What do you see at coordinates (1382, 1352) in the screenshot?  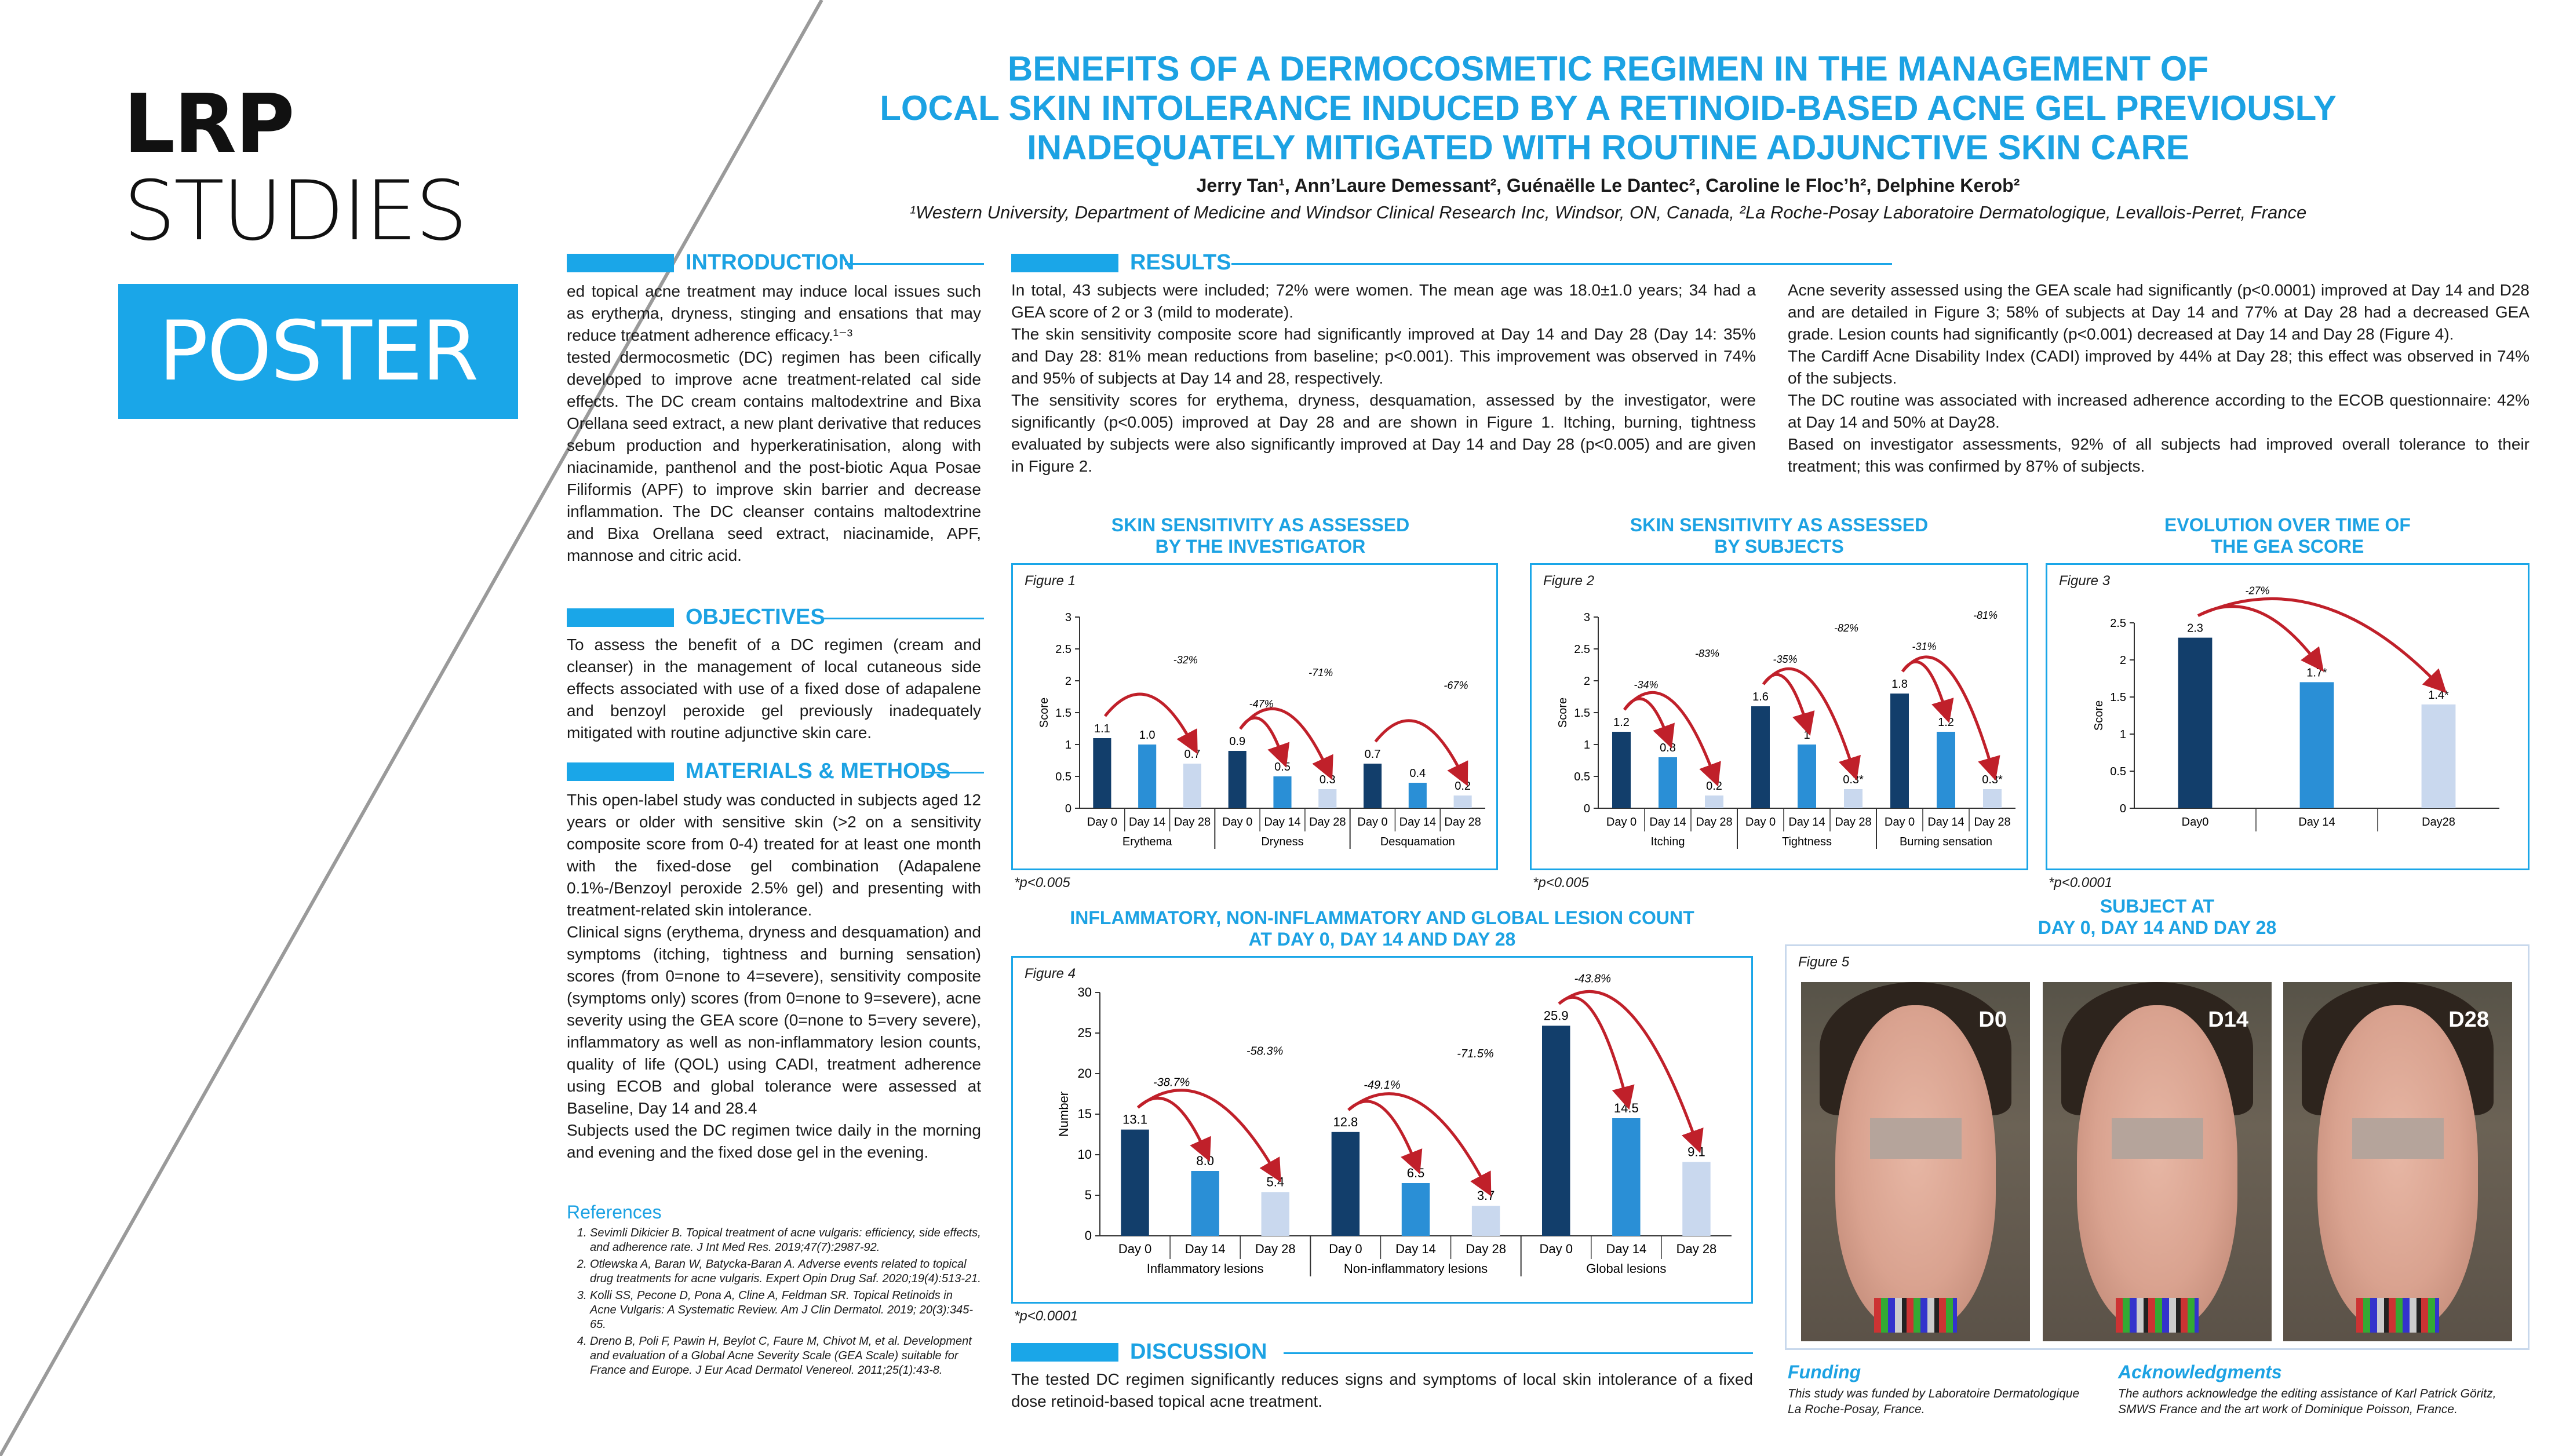 I see `discussion-heading: DISCUSSION` at bounding box center [1382, 1352].